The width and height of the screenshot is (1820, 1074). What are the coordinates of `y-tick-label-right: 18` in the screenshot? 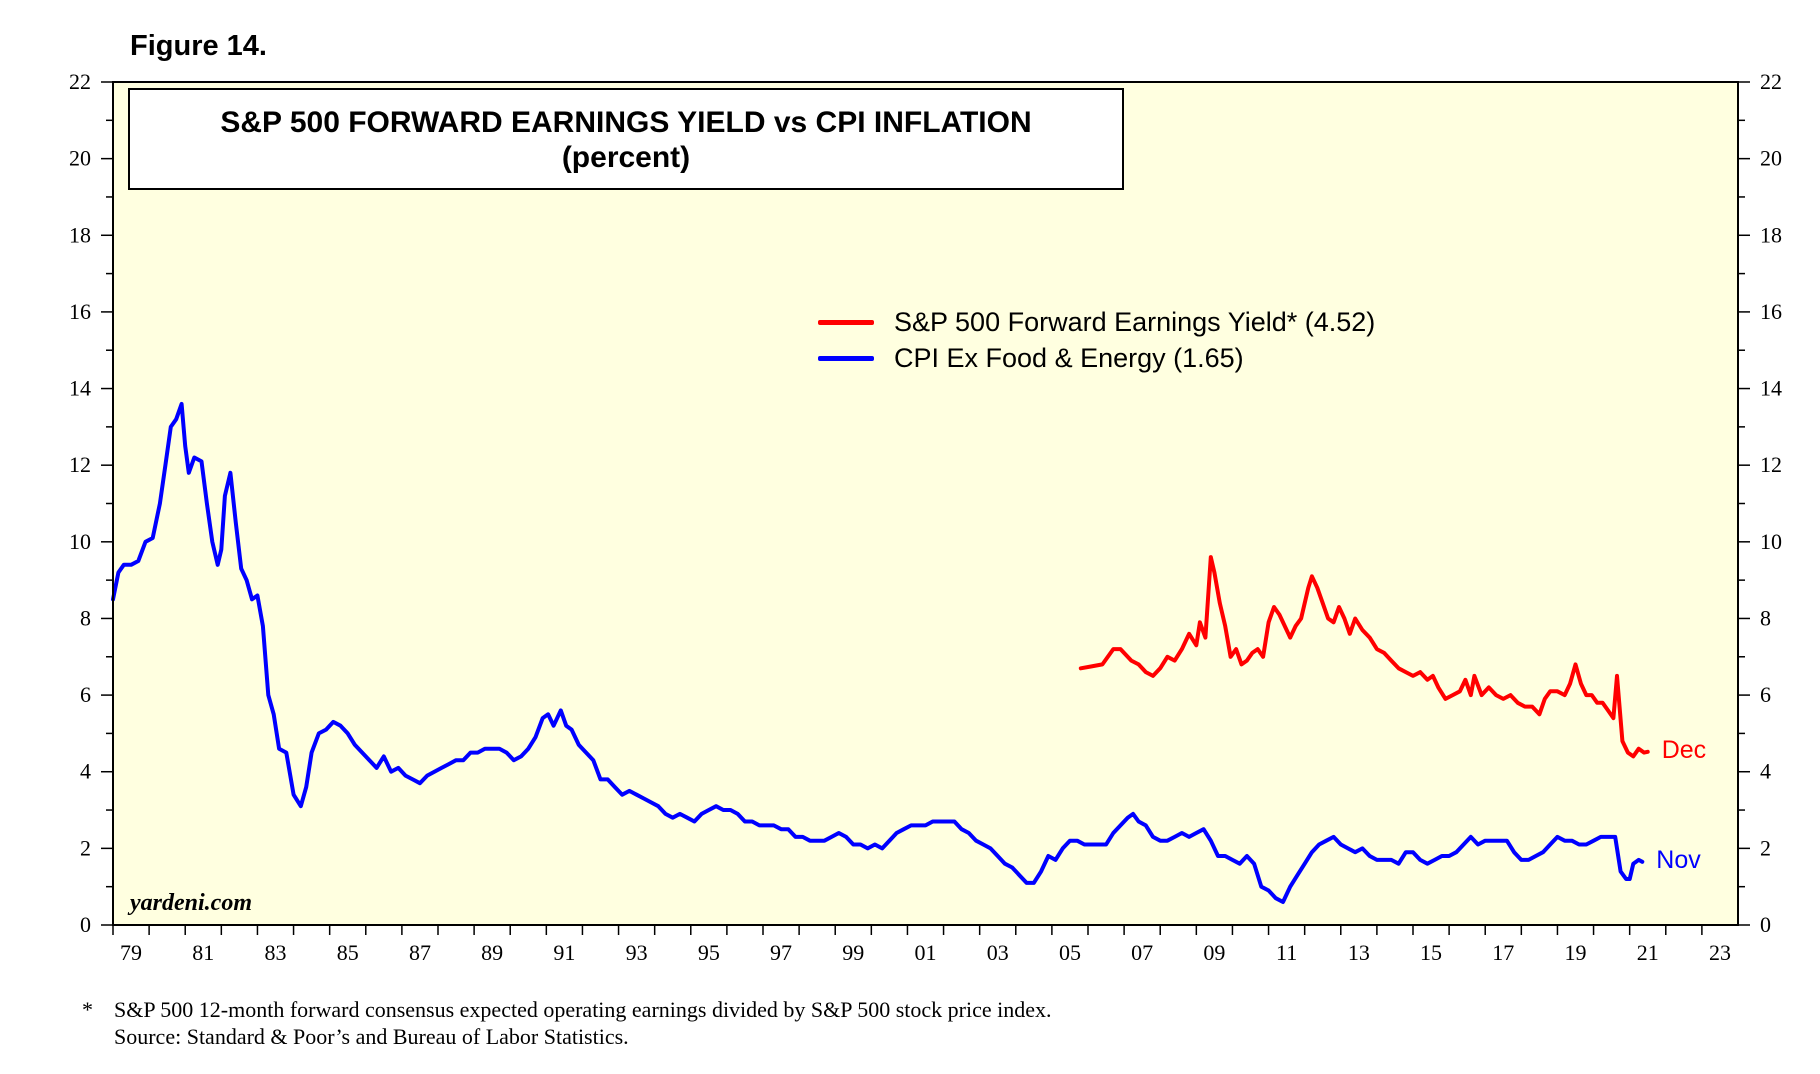 It's located at (1771, 234).